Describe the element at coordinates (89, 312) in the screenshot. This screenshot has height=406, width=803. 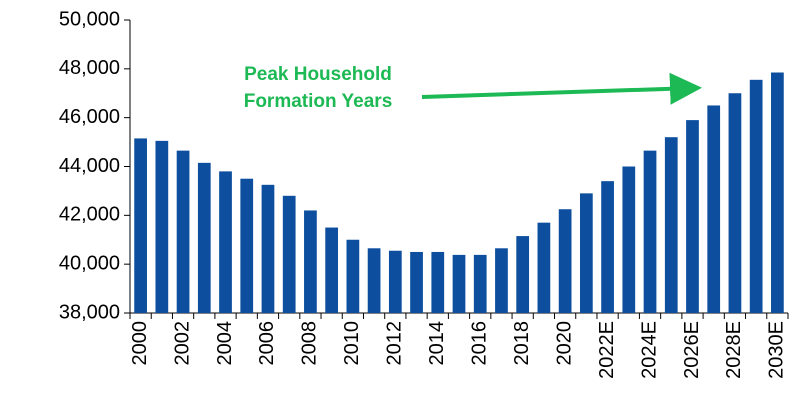
I see `y-tick-label: 38,000` at that location.